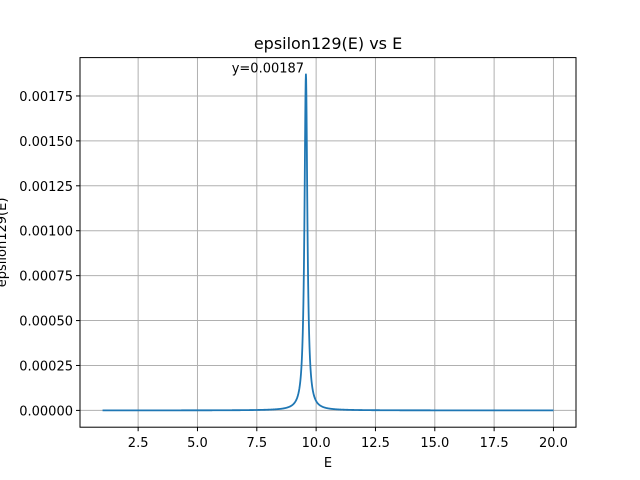 This screenshot has height=480, width=640. What do you see at coordinates (46, 97) in the screenshot?
I see `y-tick-label: 0.00175` at bounding box center [46, 97].